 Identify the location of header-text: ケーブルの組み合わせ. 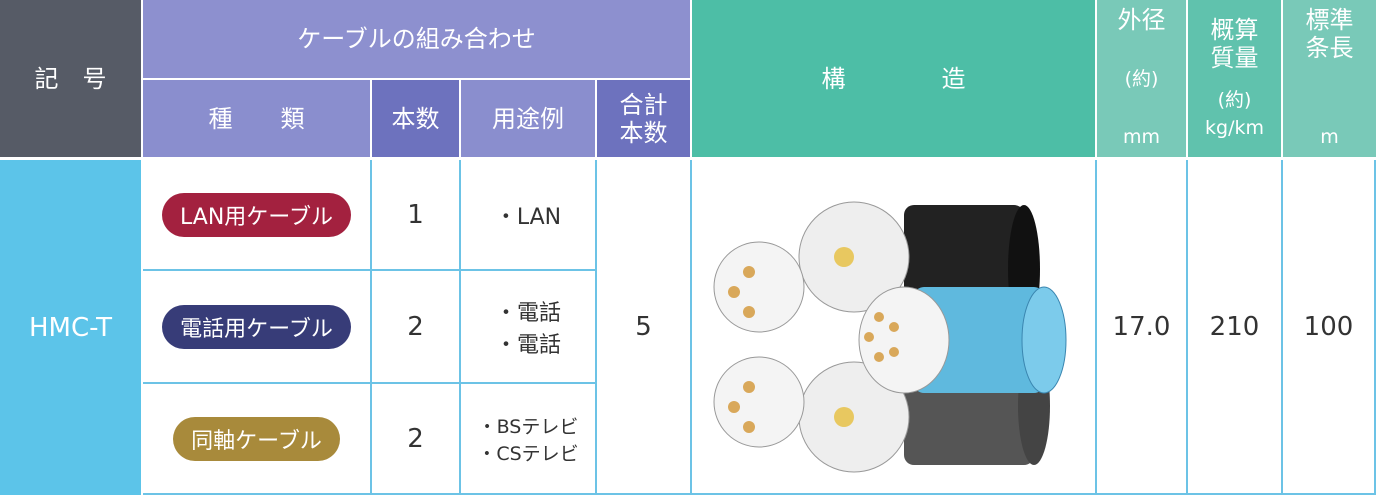
(416, 39).